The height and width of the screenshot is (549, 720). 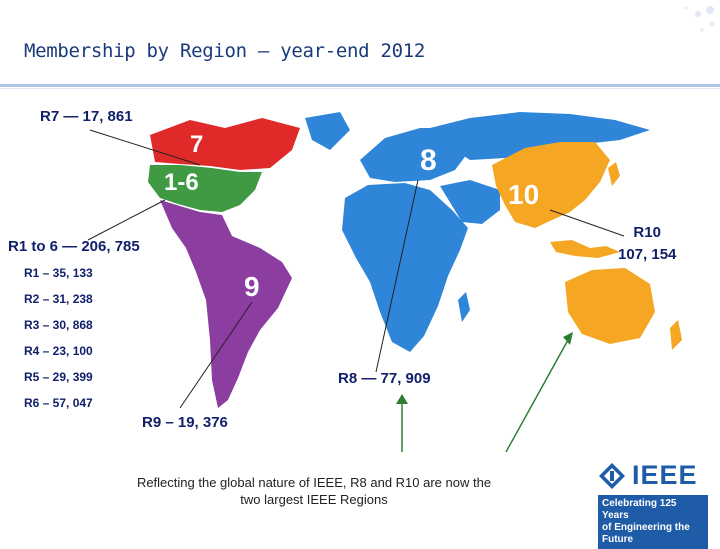 I want to click on ieee-diamond-icon, so click(x=612, y=475).